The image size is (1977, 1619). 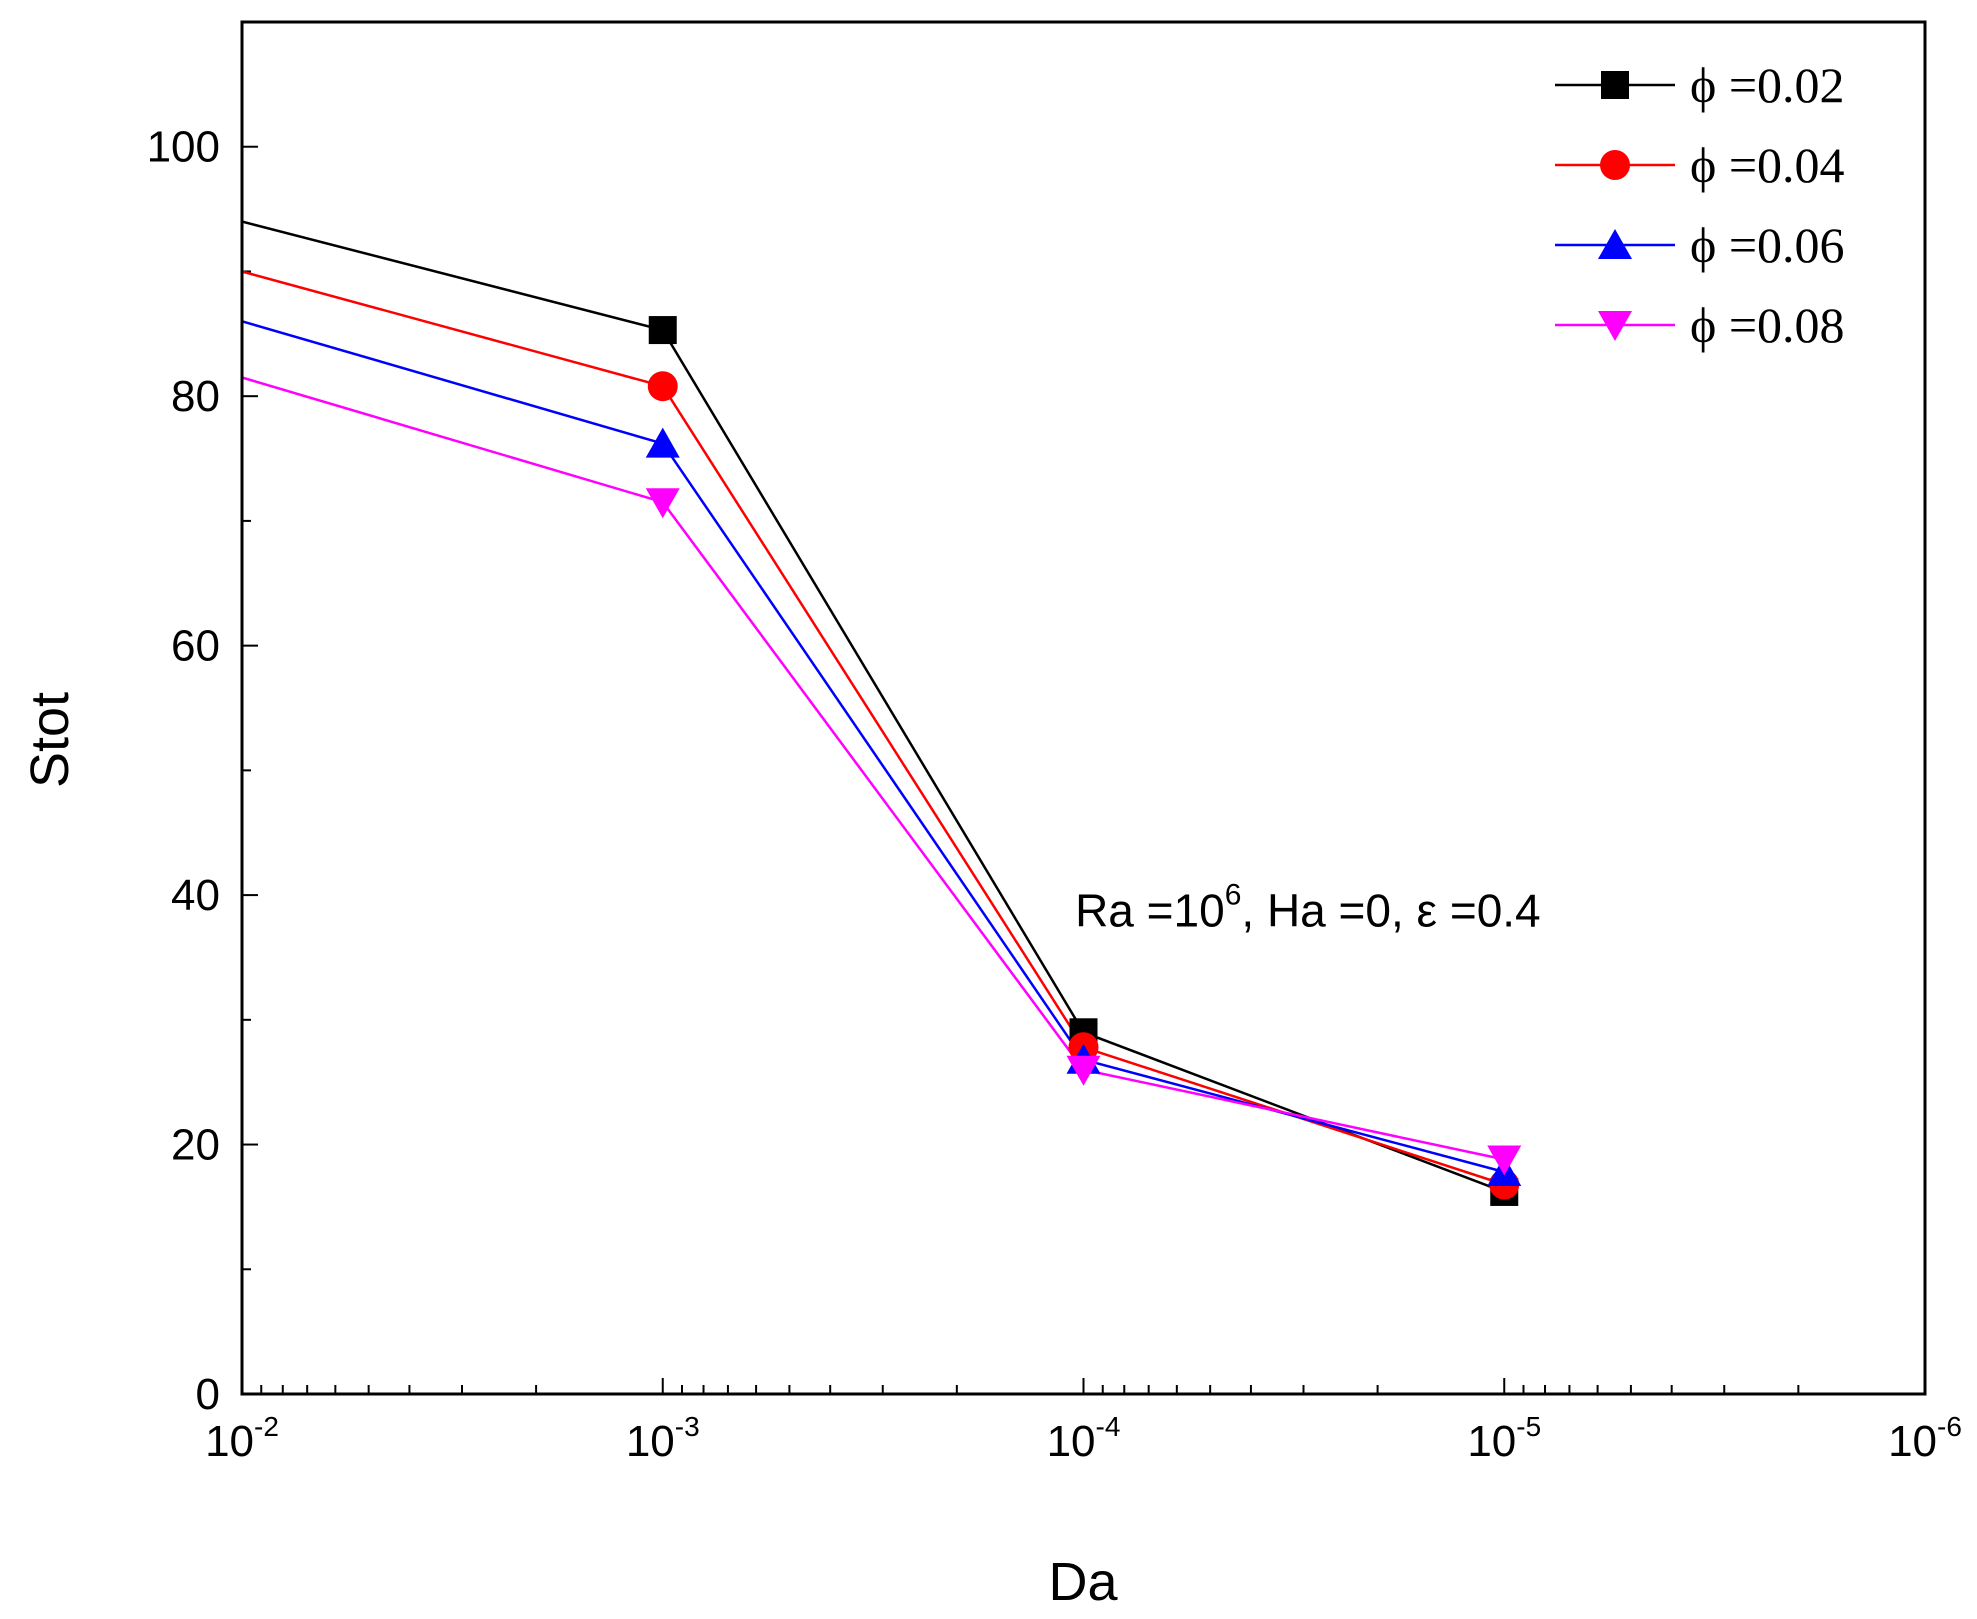 I want to click on data-point-square, so click(x=662, y=330).